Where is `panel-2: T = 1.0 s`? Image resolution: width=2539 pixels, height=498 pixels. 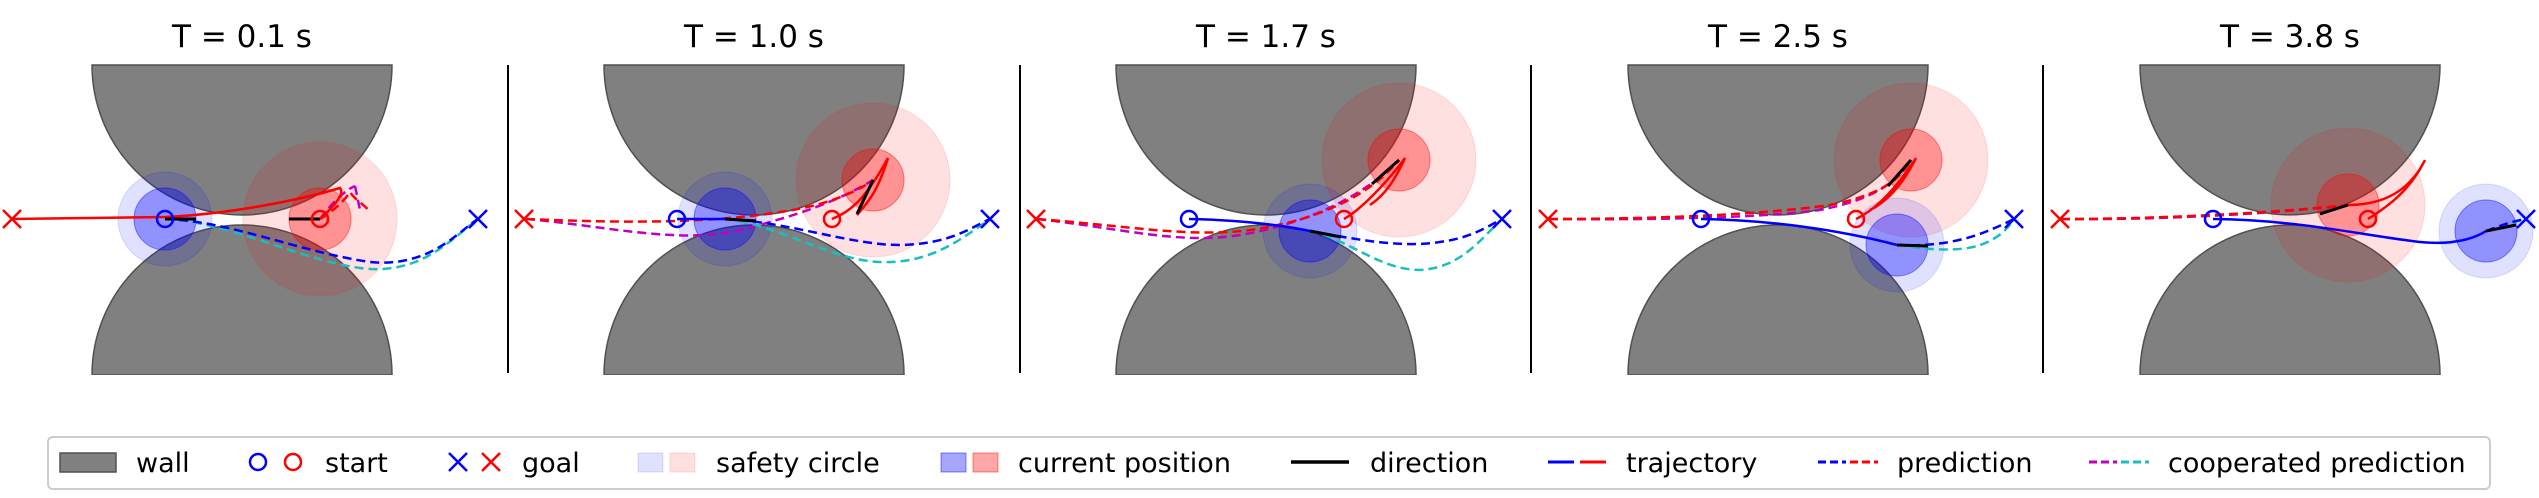
panel-2: T = 1.0 s is located at coordinates (757, 197).